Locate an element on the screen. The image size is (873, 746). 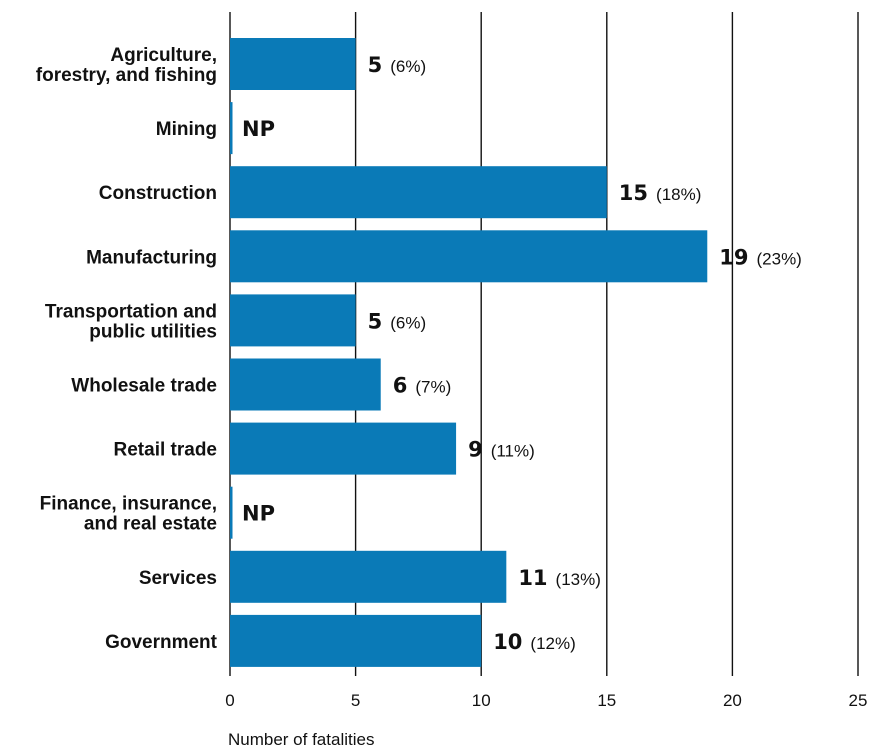
category-label: Transportation and is located at coordinates (131, 311).